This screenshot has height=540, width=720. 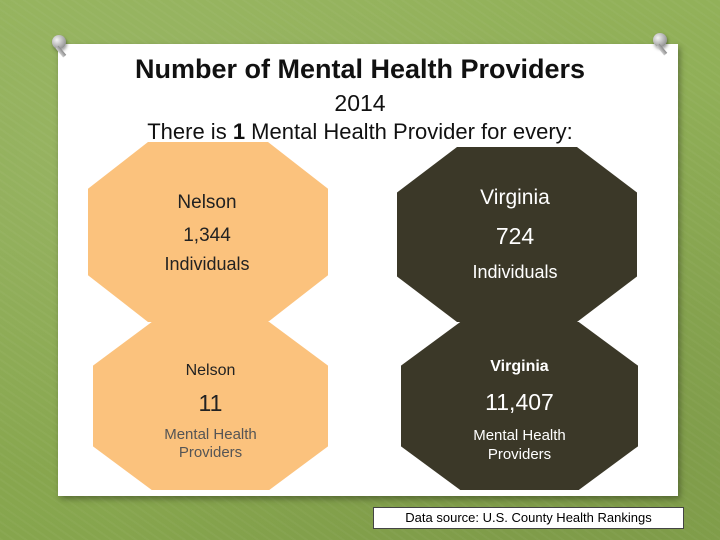 What do you see at coordinates (360, 103) in the screenshot?
I see `year-label: 2014` at bounding box center [360, 103].